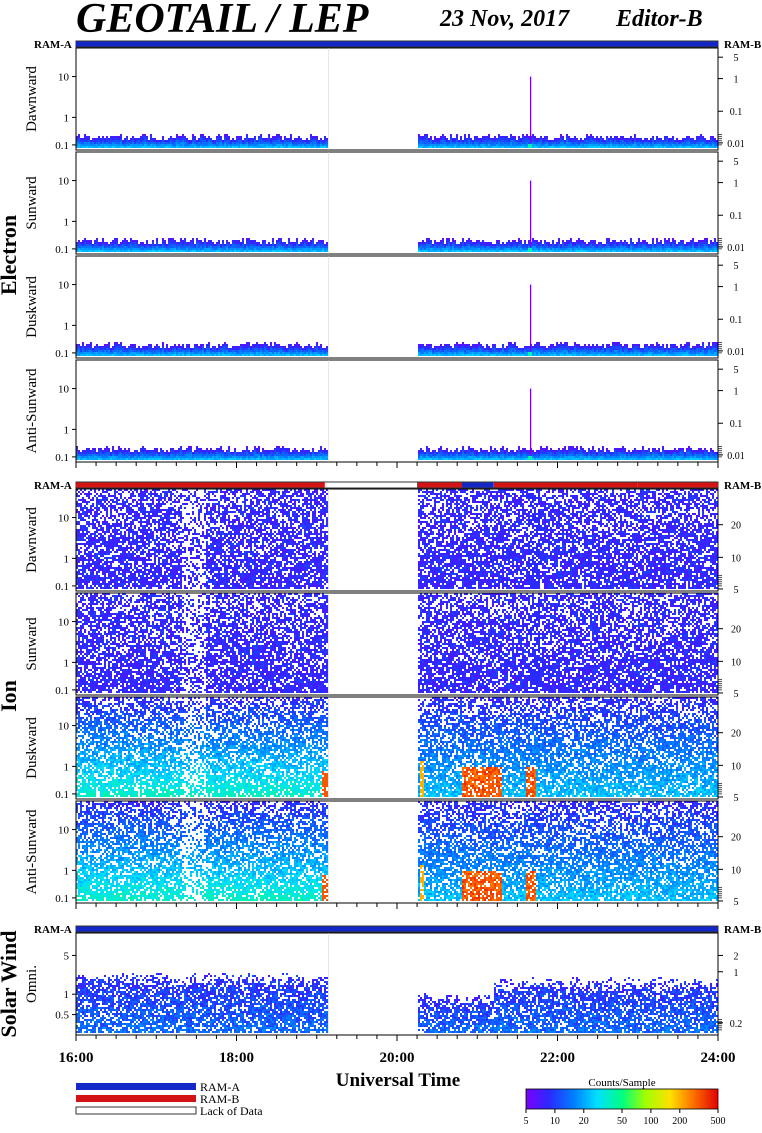  I want to click on x-tick-label: 20:00, so click(397, 1058).